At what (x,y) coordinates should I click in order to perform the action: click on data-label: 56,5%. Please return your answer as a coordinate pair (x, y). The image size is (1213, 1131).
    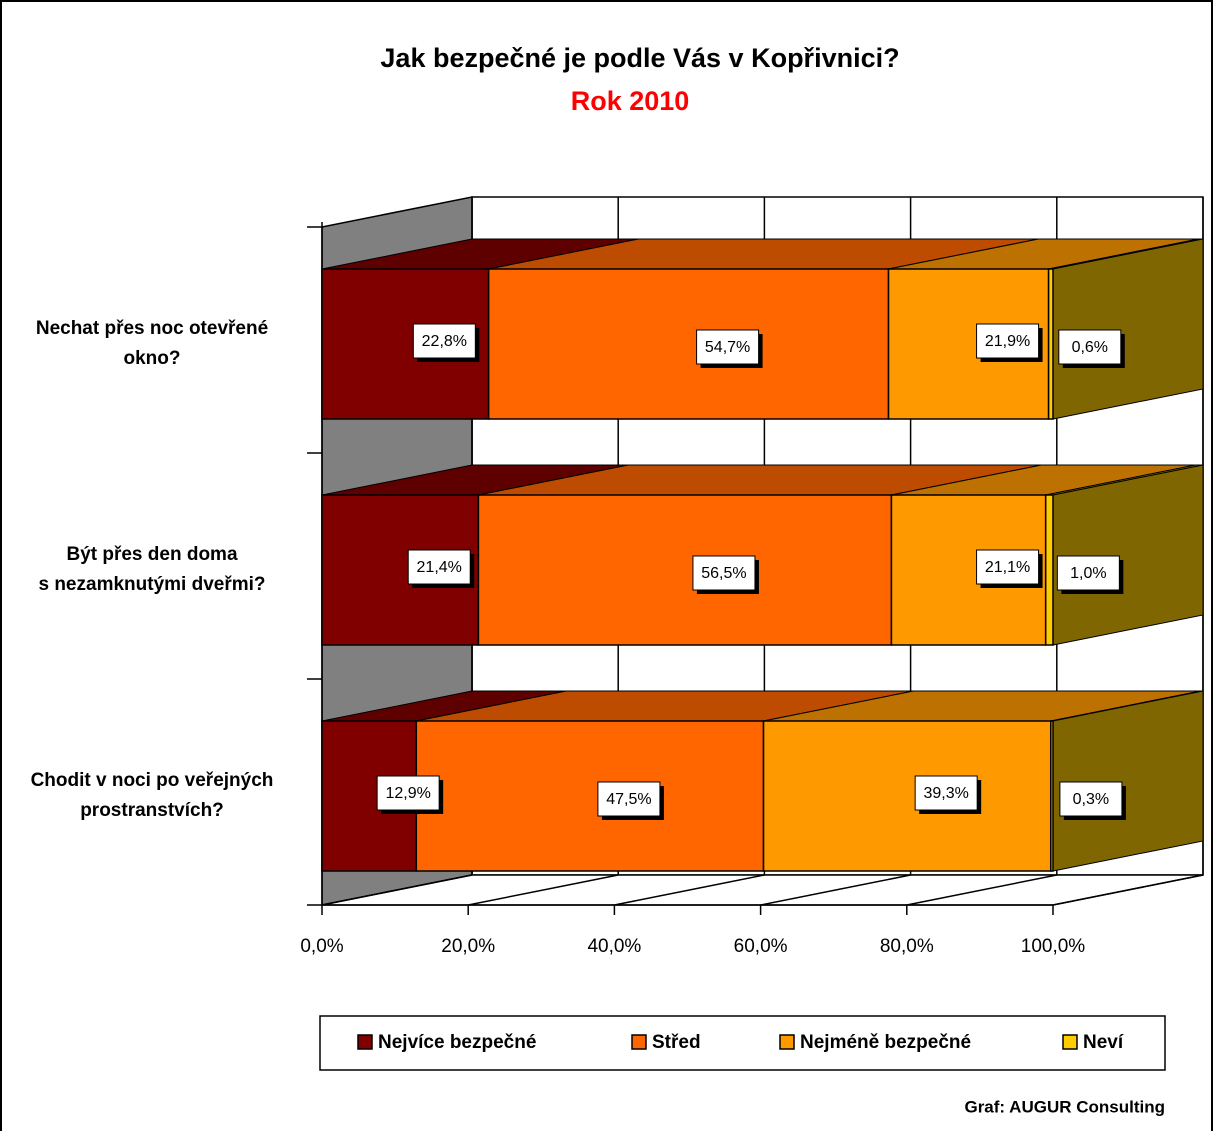
    Looking at the image, I should click on (723, 573).